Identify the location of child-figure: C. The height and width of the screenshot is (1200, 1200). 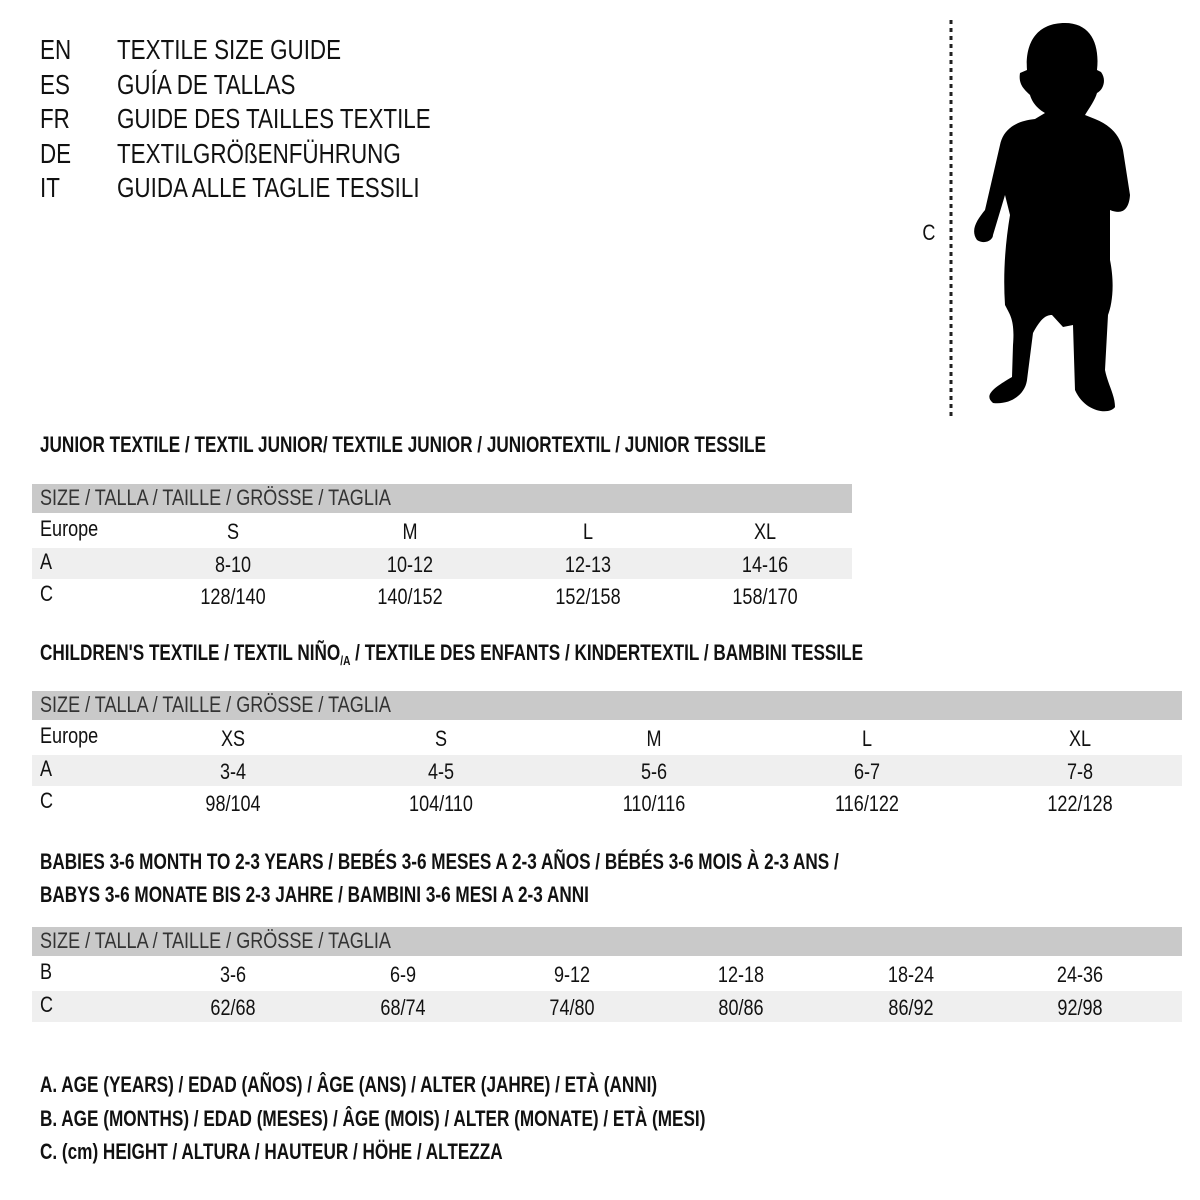
(1035, 220).